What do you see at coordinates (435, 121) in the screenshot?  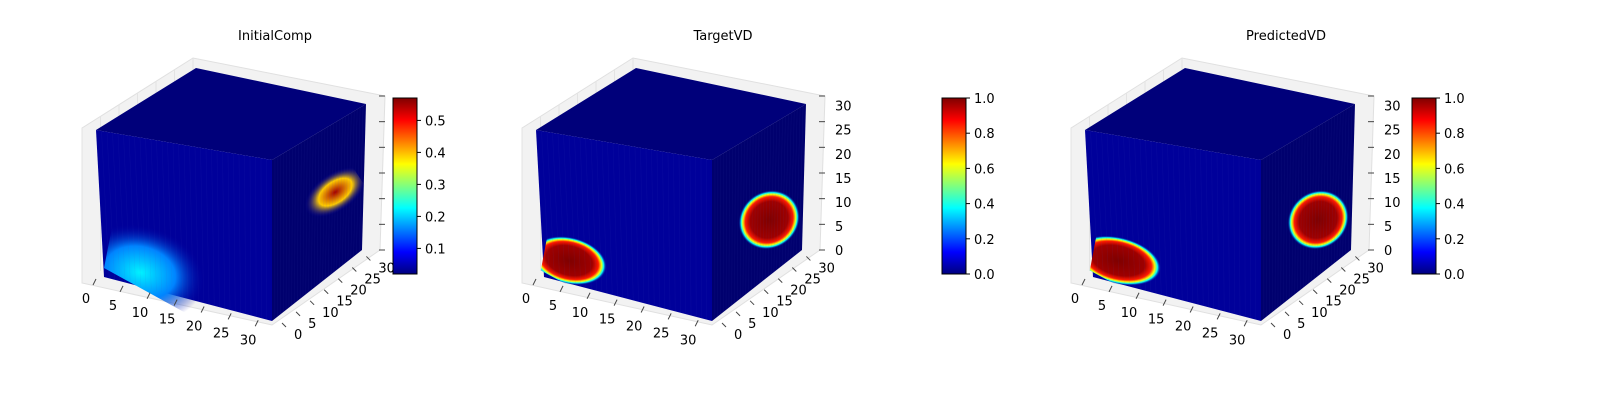 I see `colorbar-tick-label: 0.5` at bounding box center [435, 121].